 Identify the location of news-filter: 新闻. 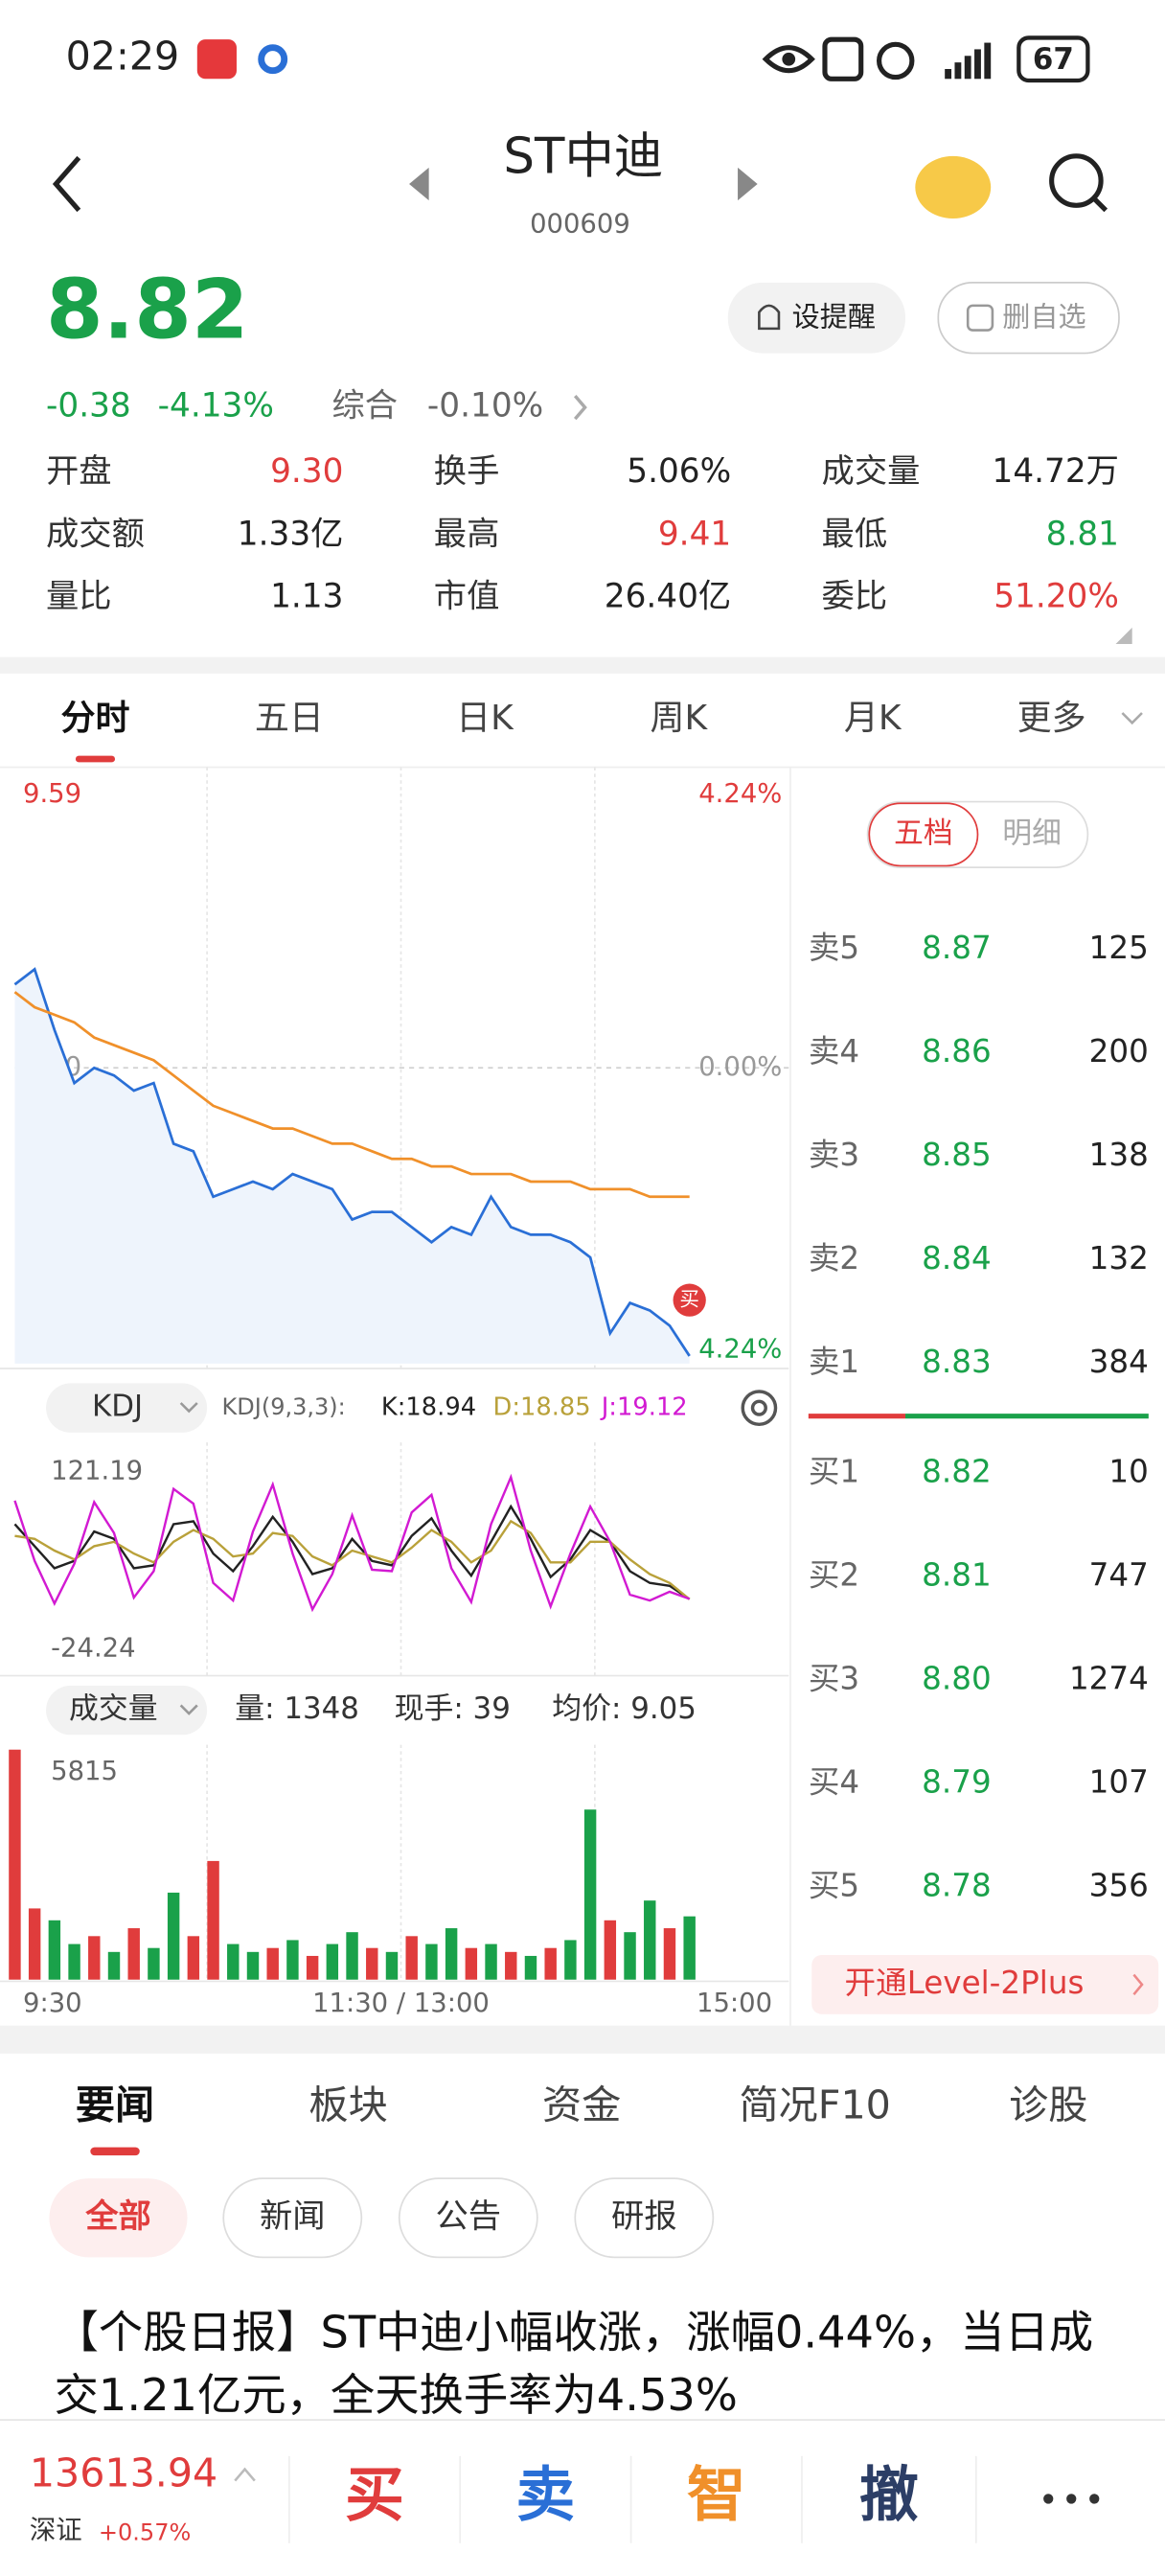
(293, 2216).